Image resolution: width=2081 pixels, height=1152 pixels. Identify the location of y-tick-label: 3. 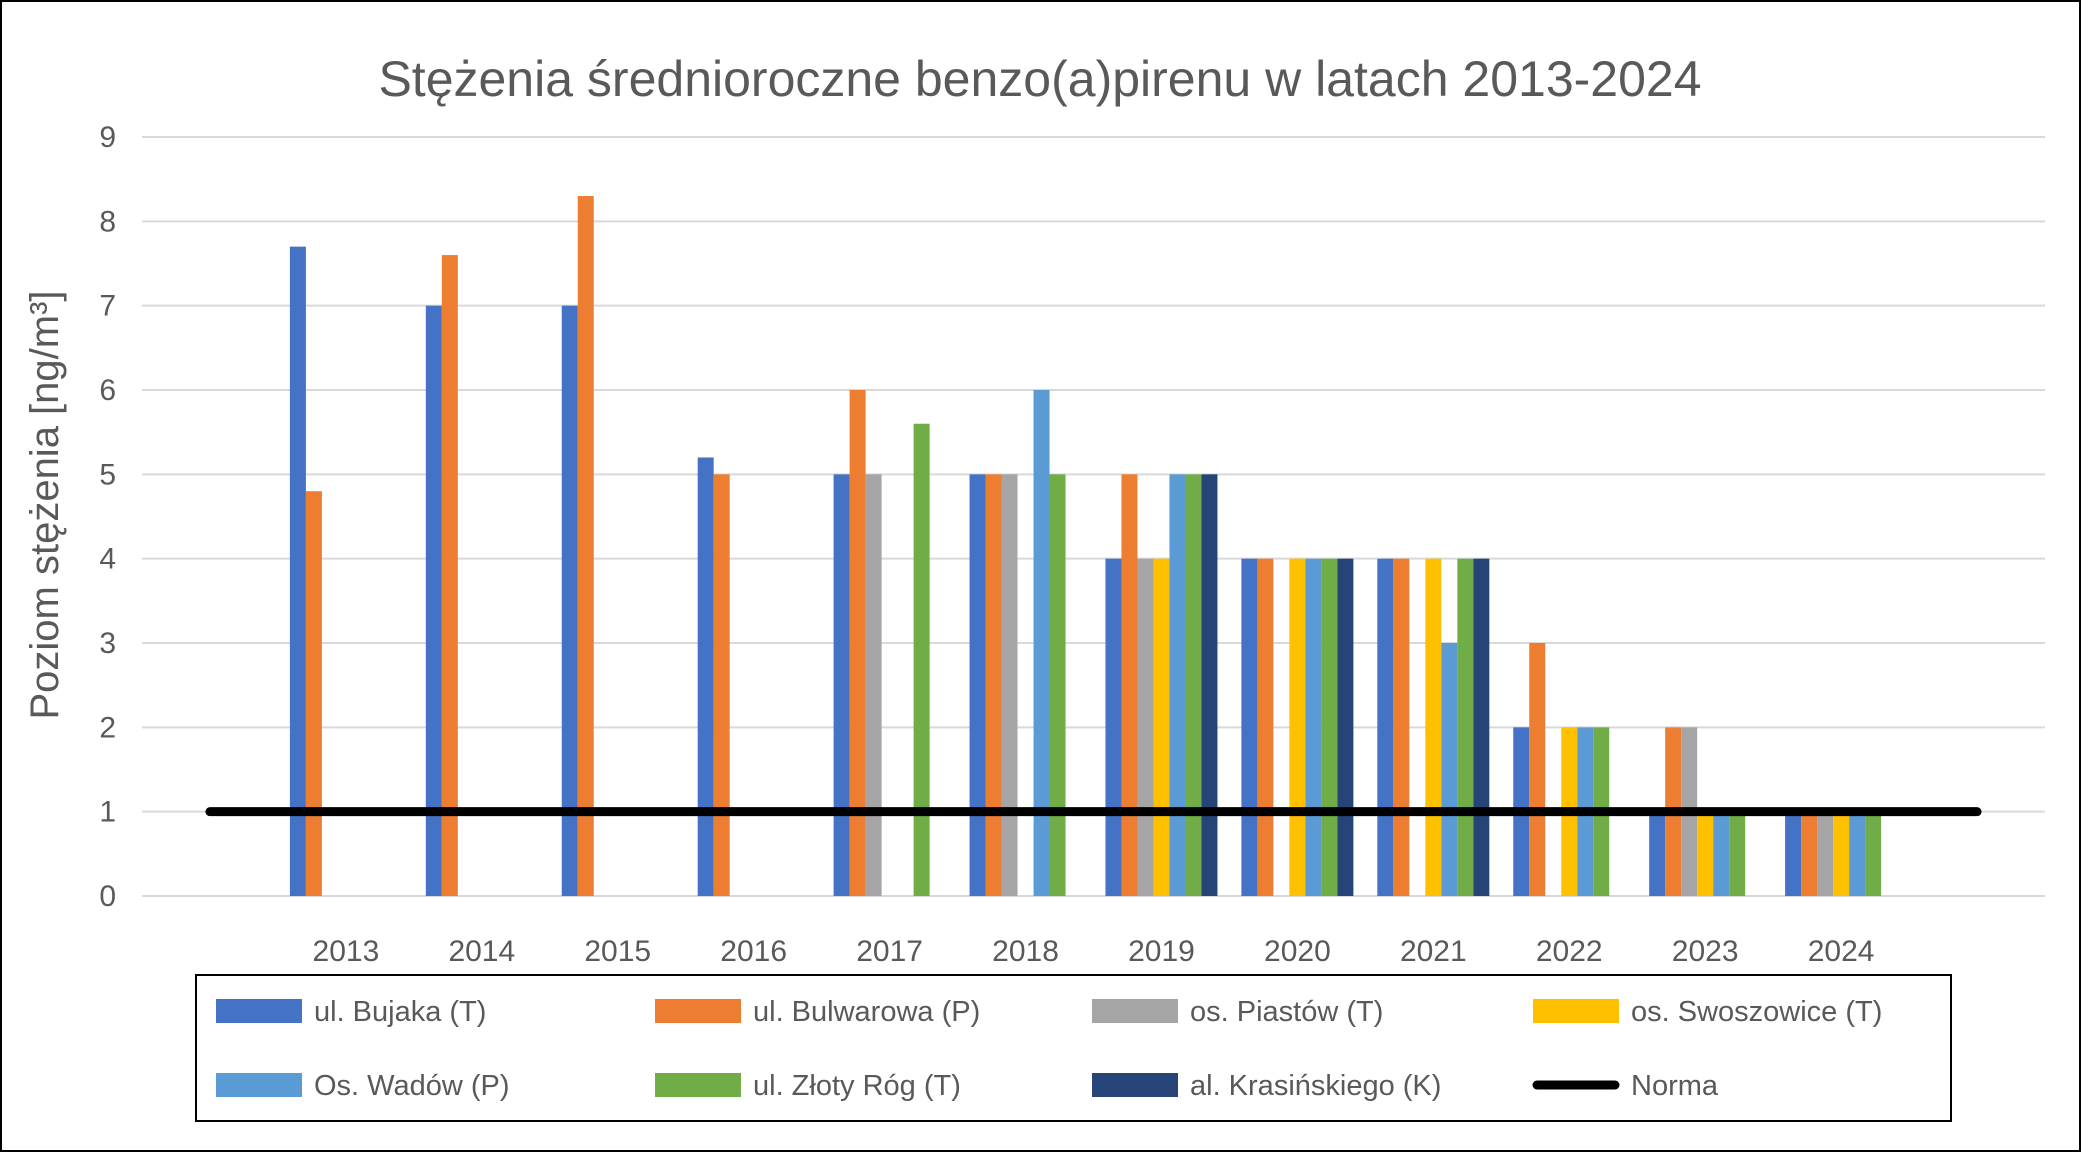
(107, 643).